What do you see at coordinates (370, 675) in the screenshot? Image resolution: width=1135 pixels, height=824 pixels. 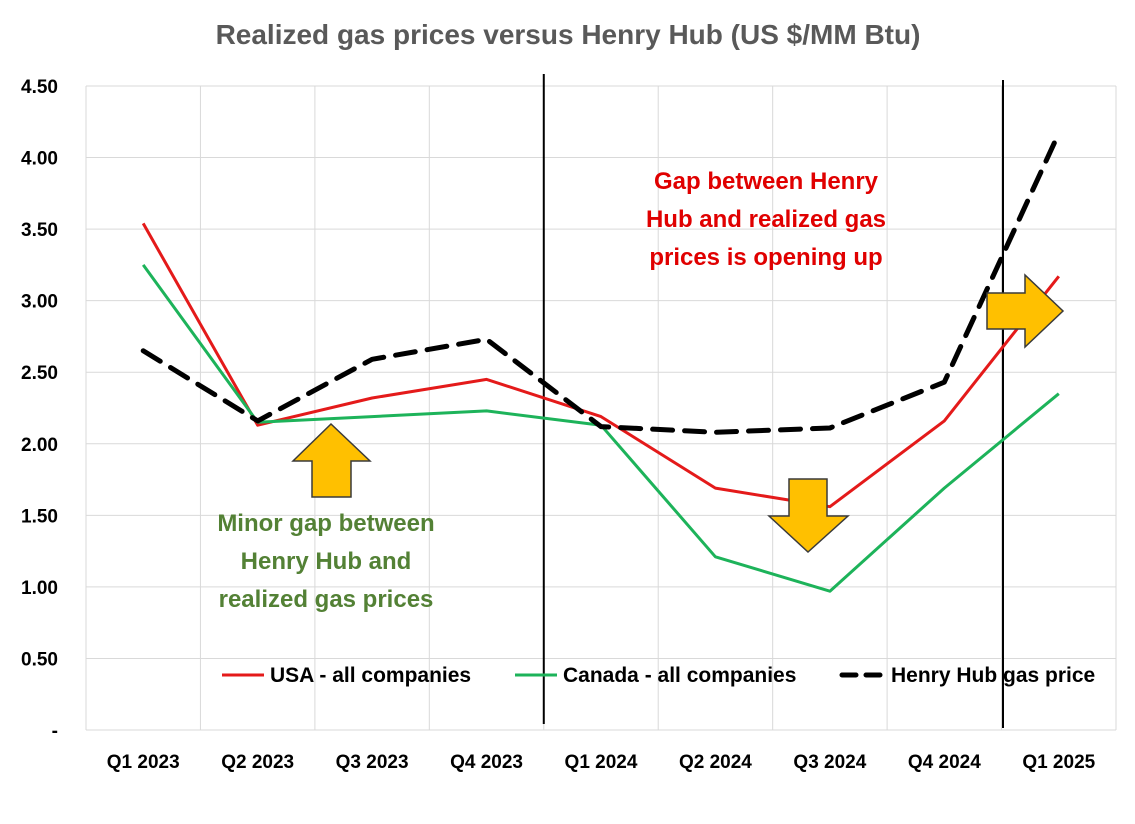 I see `legend-label: USA - all companies` at bounding box center [370, 675].